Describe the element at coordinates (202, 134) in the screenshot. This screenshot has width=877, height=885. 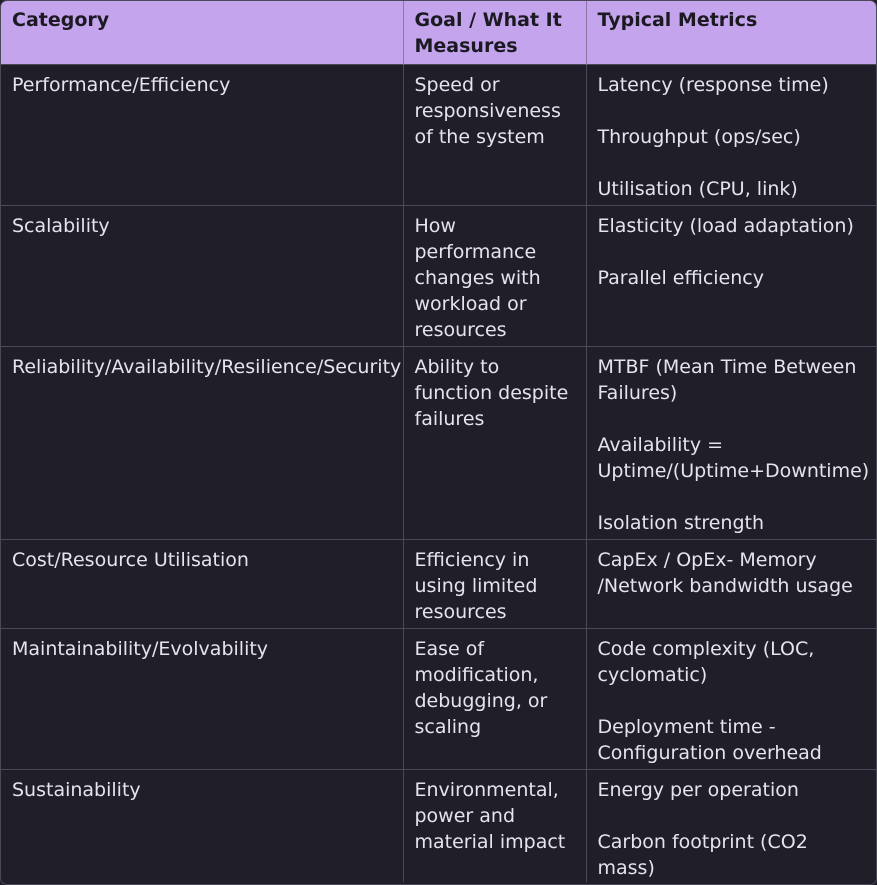
I see `category-cell: Performance/Efficiency` at that location.